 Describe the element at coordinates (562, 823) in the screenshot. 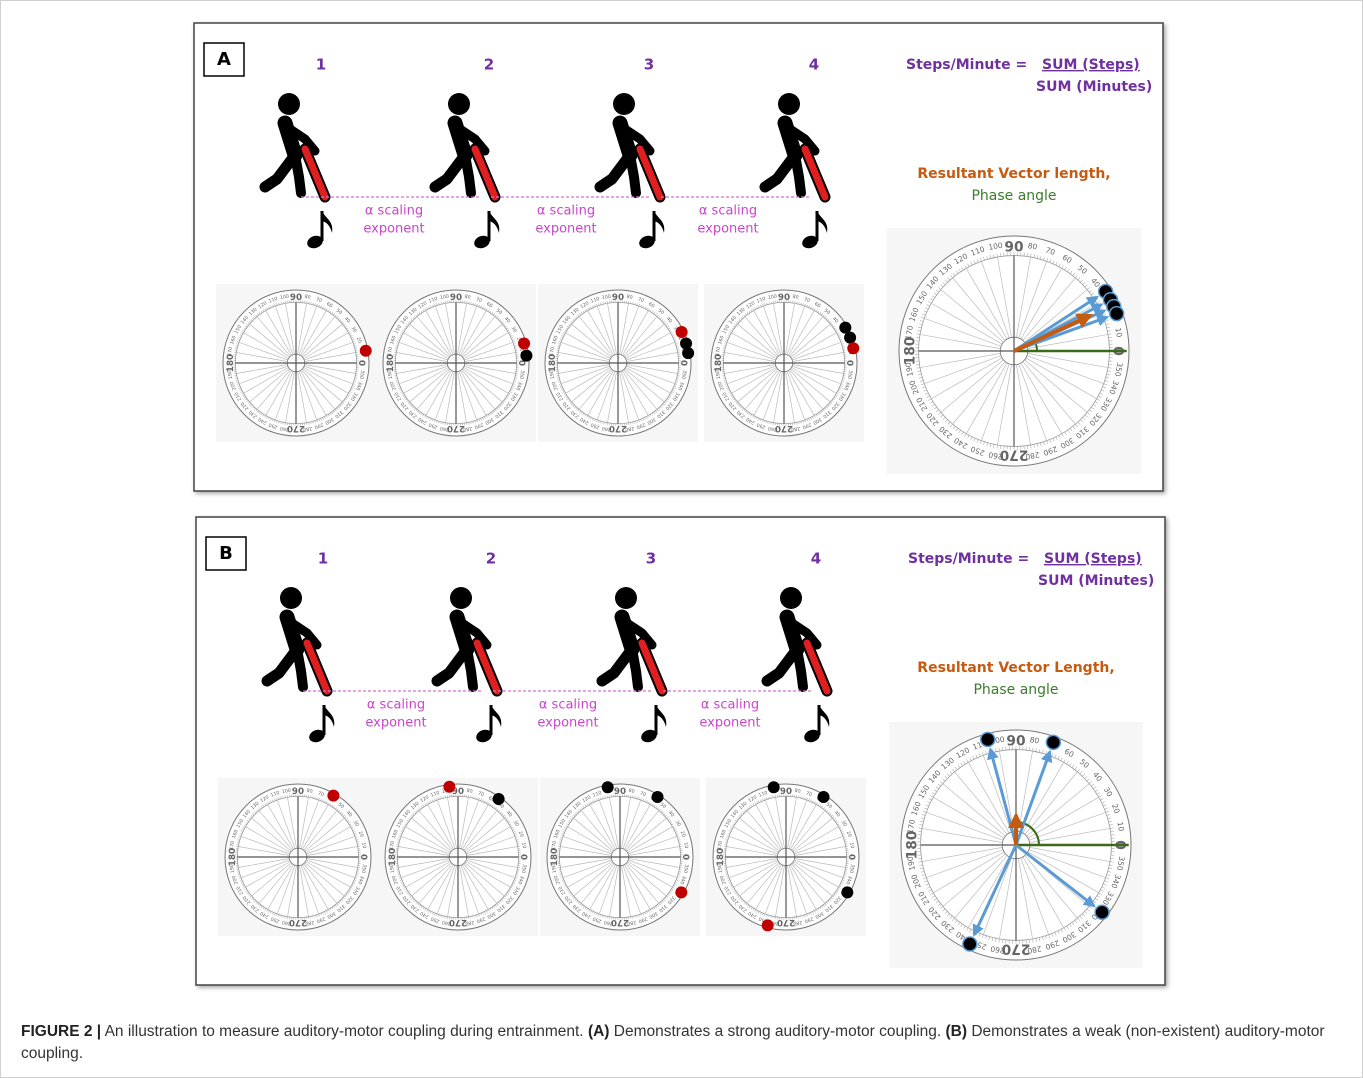

I see `dial-label: 150` at that location.